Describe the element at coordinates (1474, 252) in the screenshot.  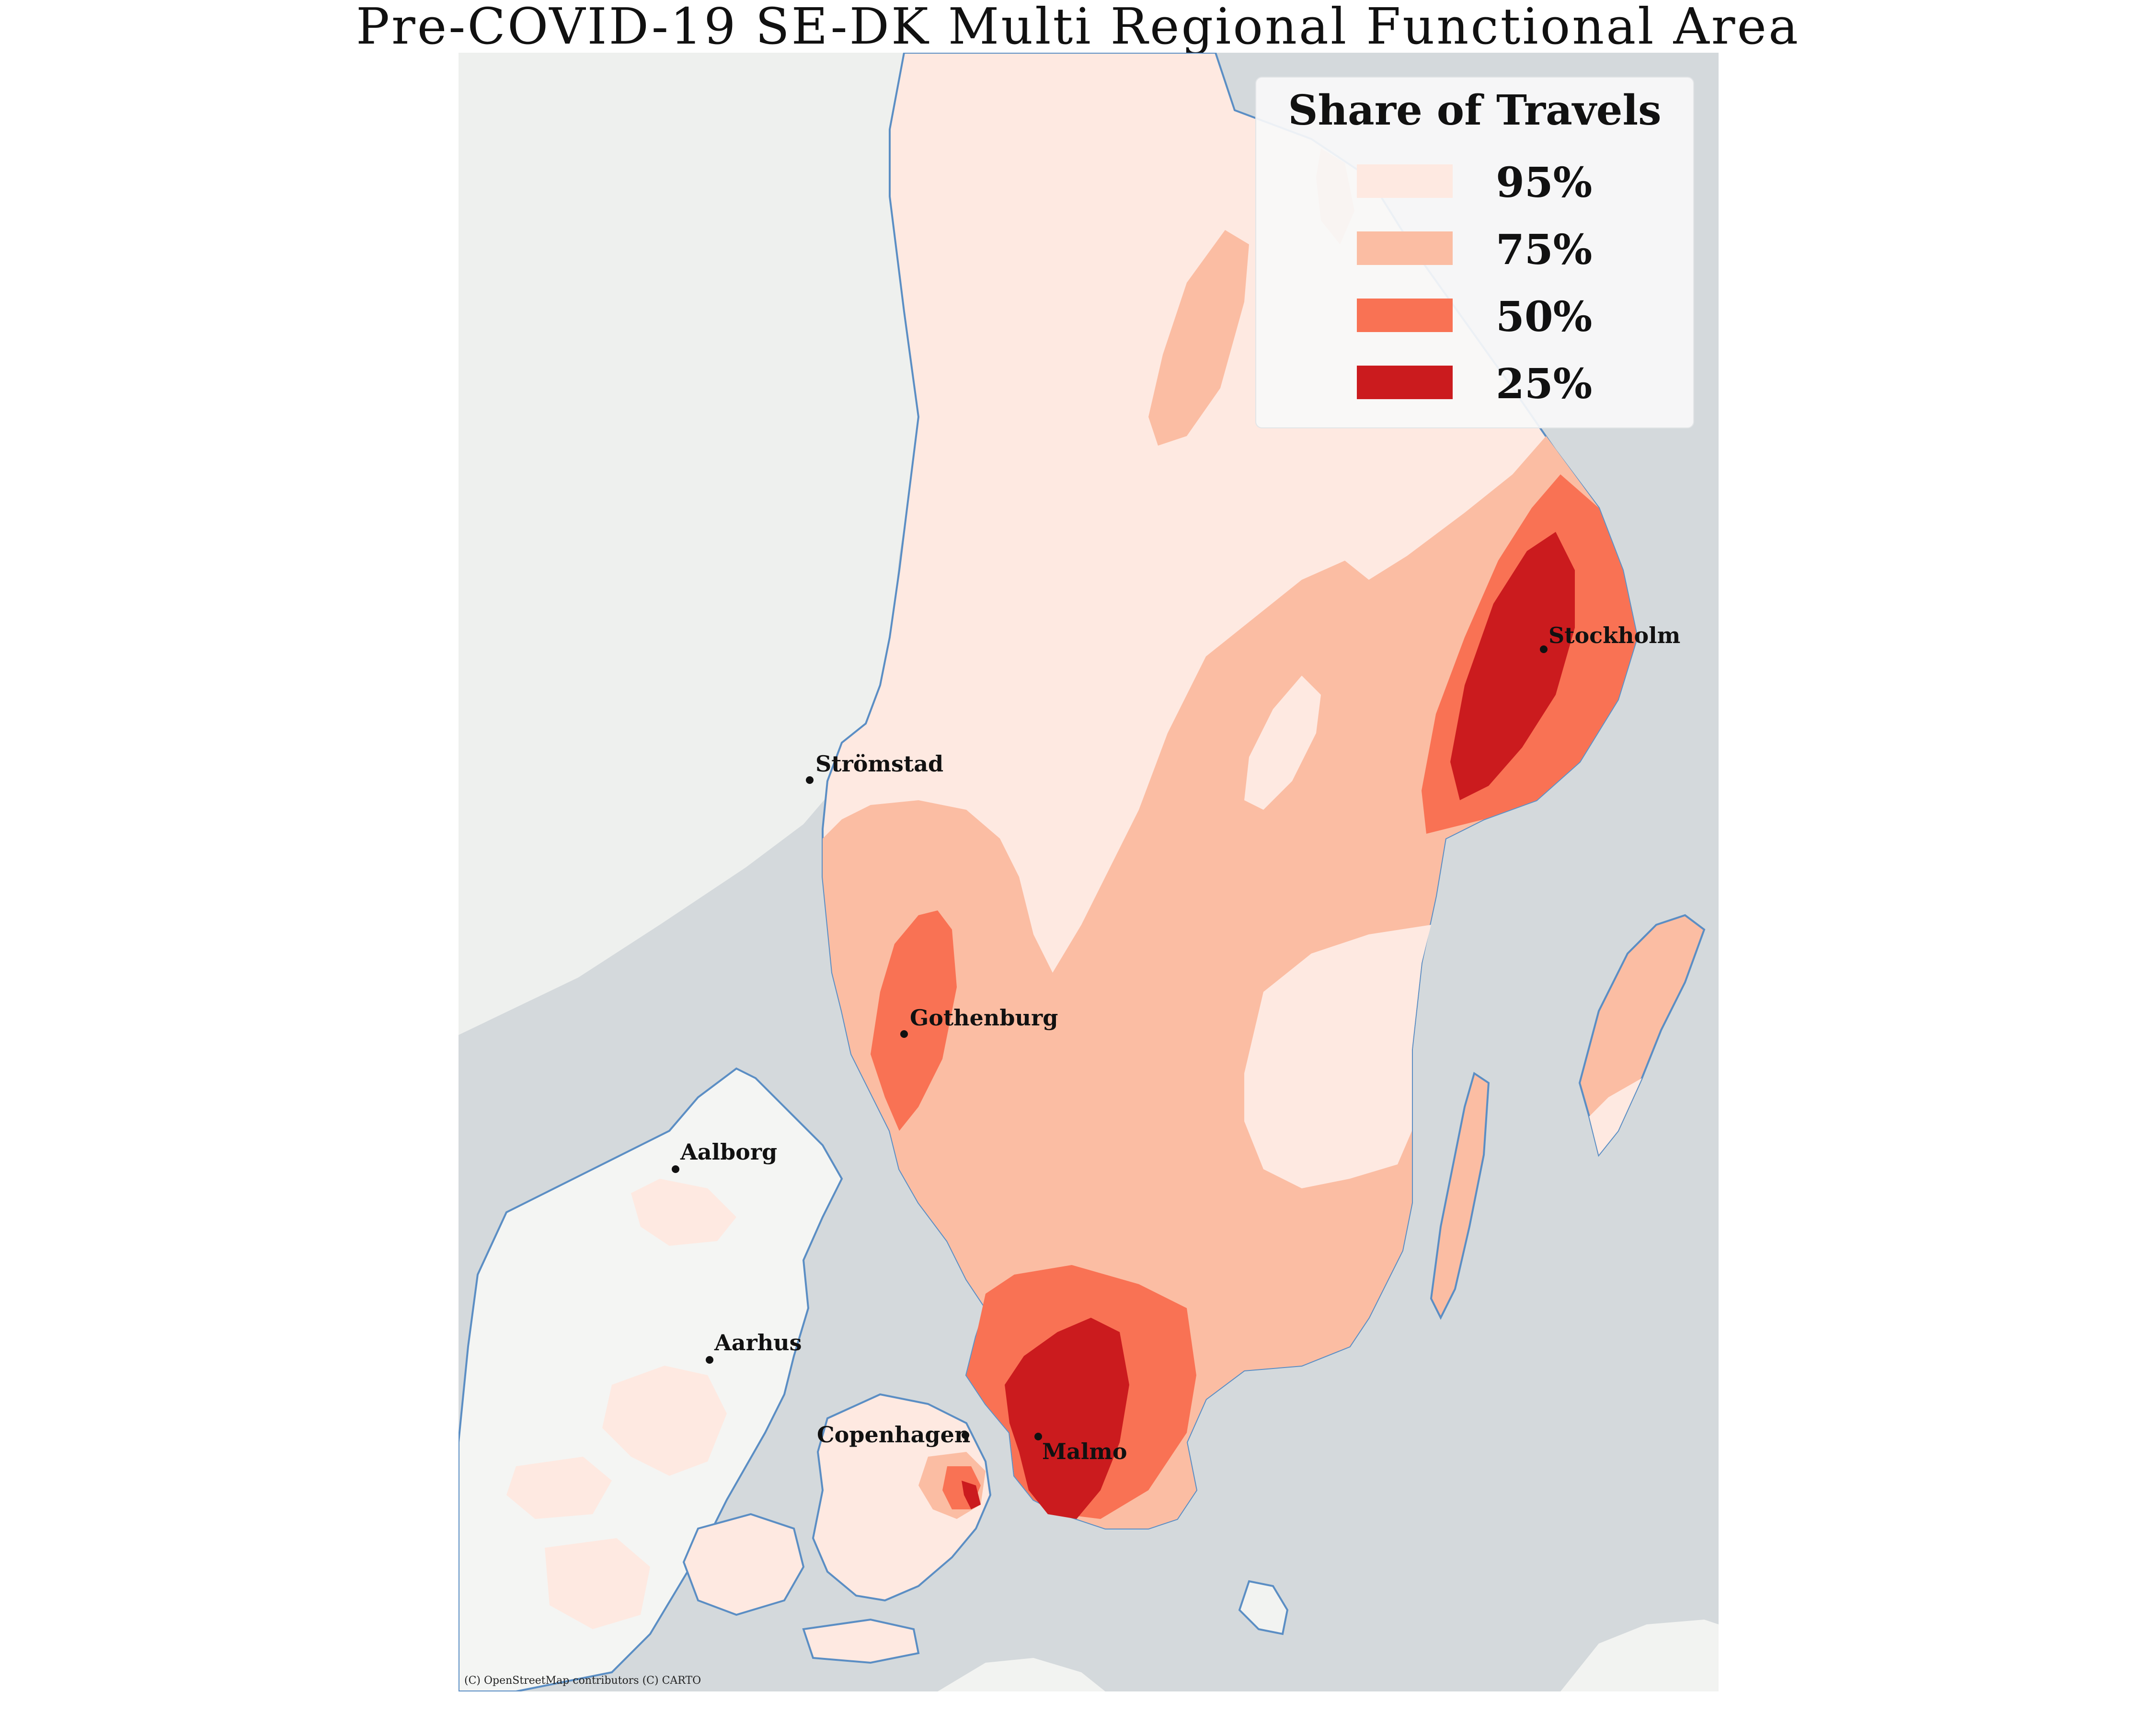
I see `legend: Share of Travels 95% 75% 50% 25%` at that location.